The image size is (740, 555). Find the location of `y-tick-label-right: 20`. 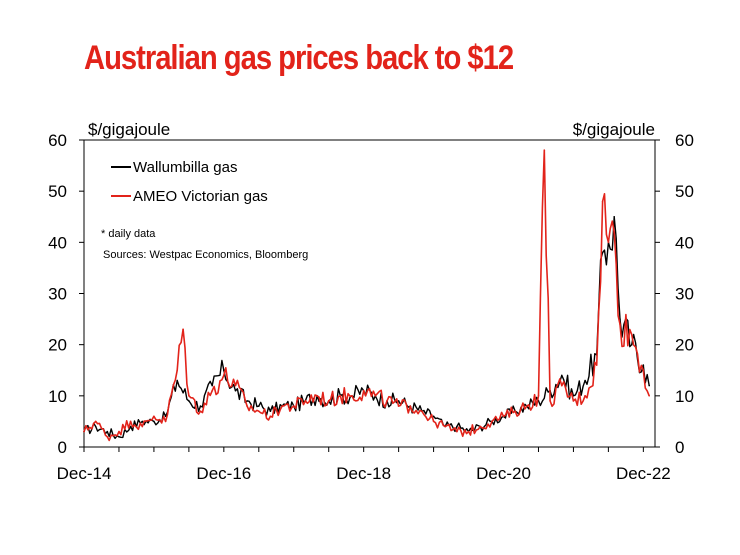

y-tick-label-right: 20 is located at coordinates (684, 345).